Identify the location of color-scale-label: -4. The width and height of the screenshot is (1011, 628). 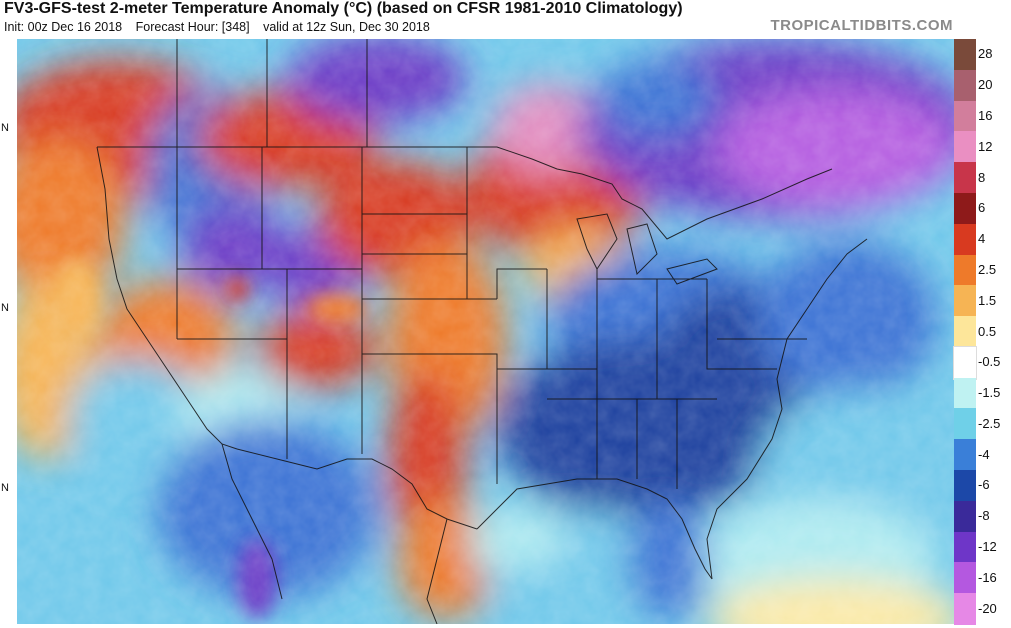
(984, 454).